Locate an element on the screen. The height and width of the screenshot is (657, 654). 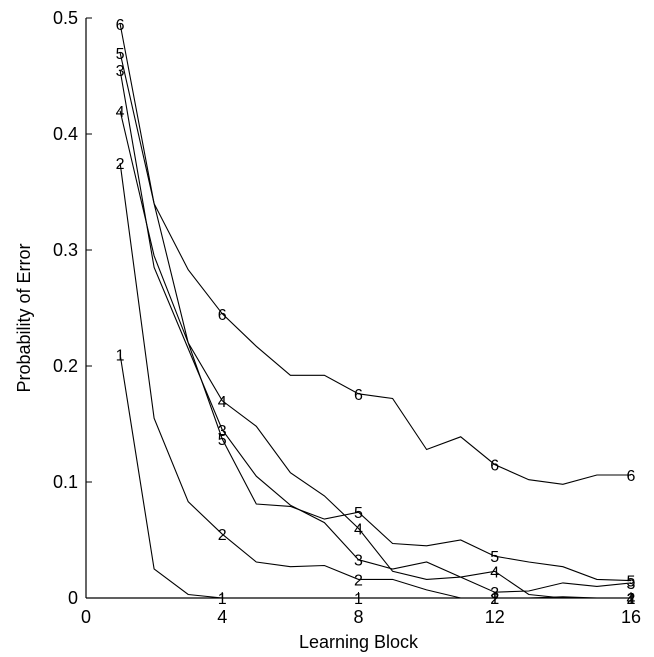
y-tick-label: 0 is located at coordinates (73, 598).